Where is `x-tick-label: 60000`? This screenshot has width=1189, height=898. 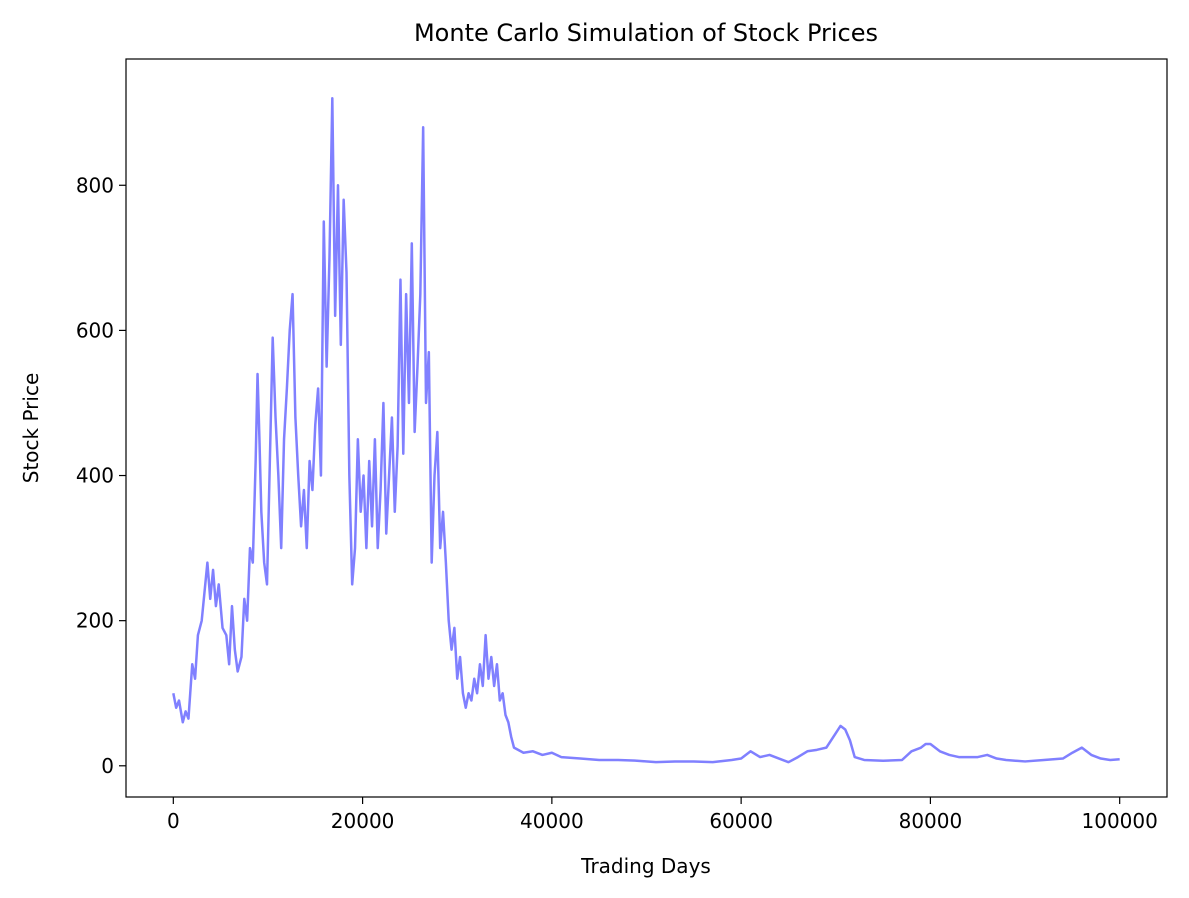
x-tick-label: 60000 is located at coordinates (741, 821).